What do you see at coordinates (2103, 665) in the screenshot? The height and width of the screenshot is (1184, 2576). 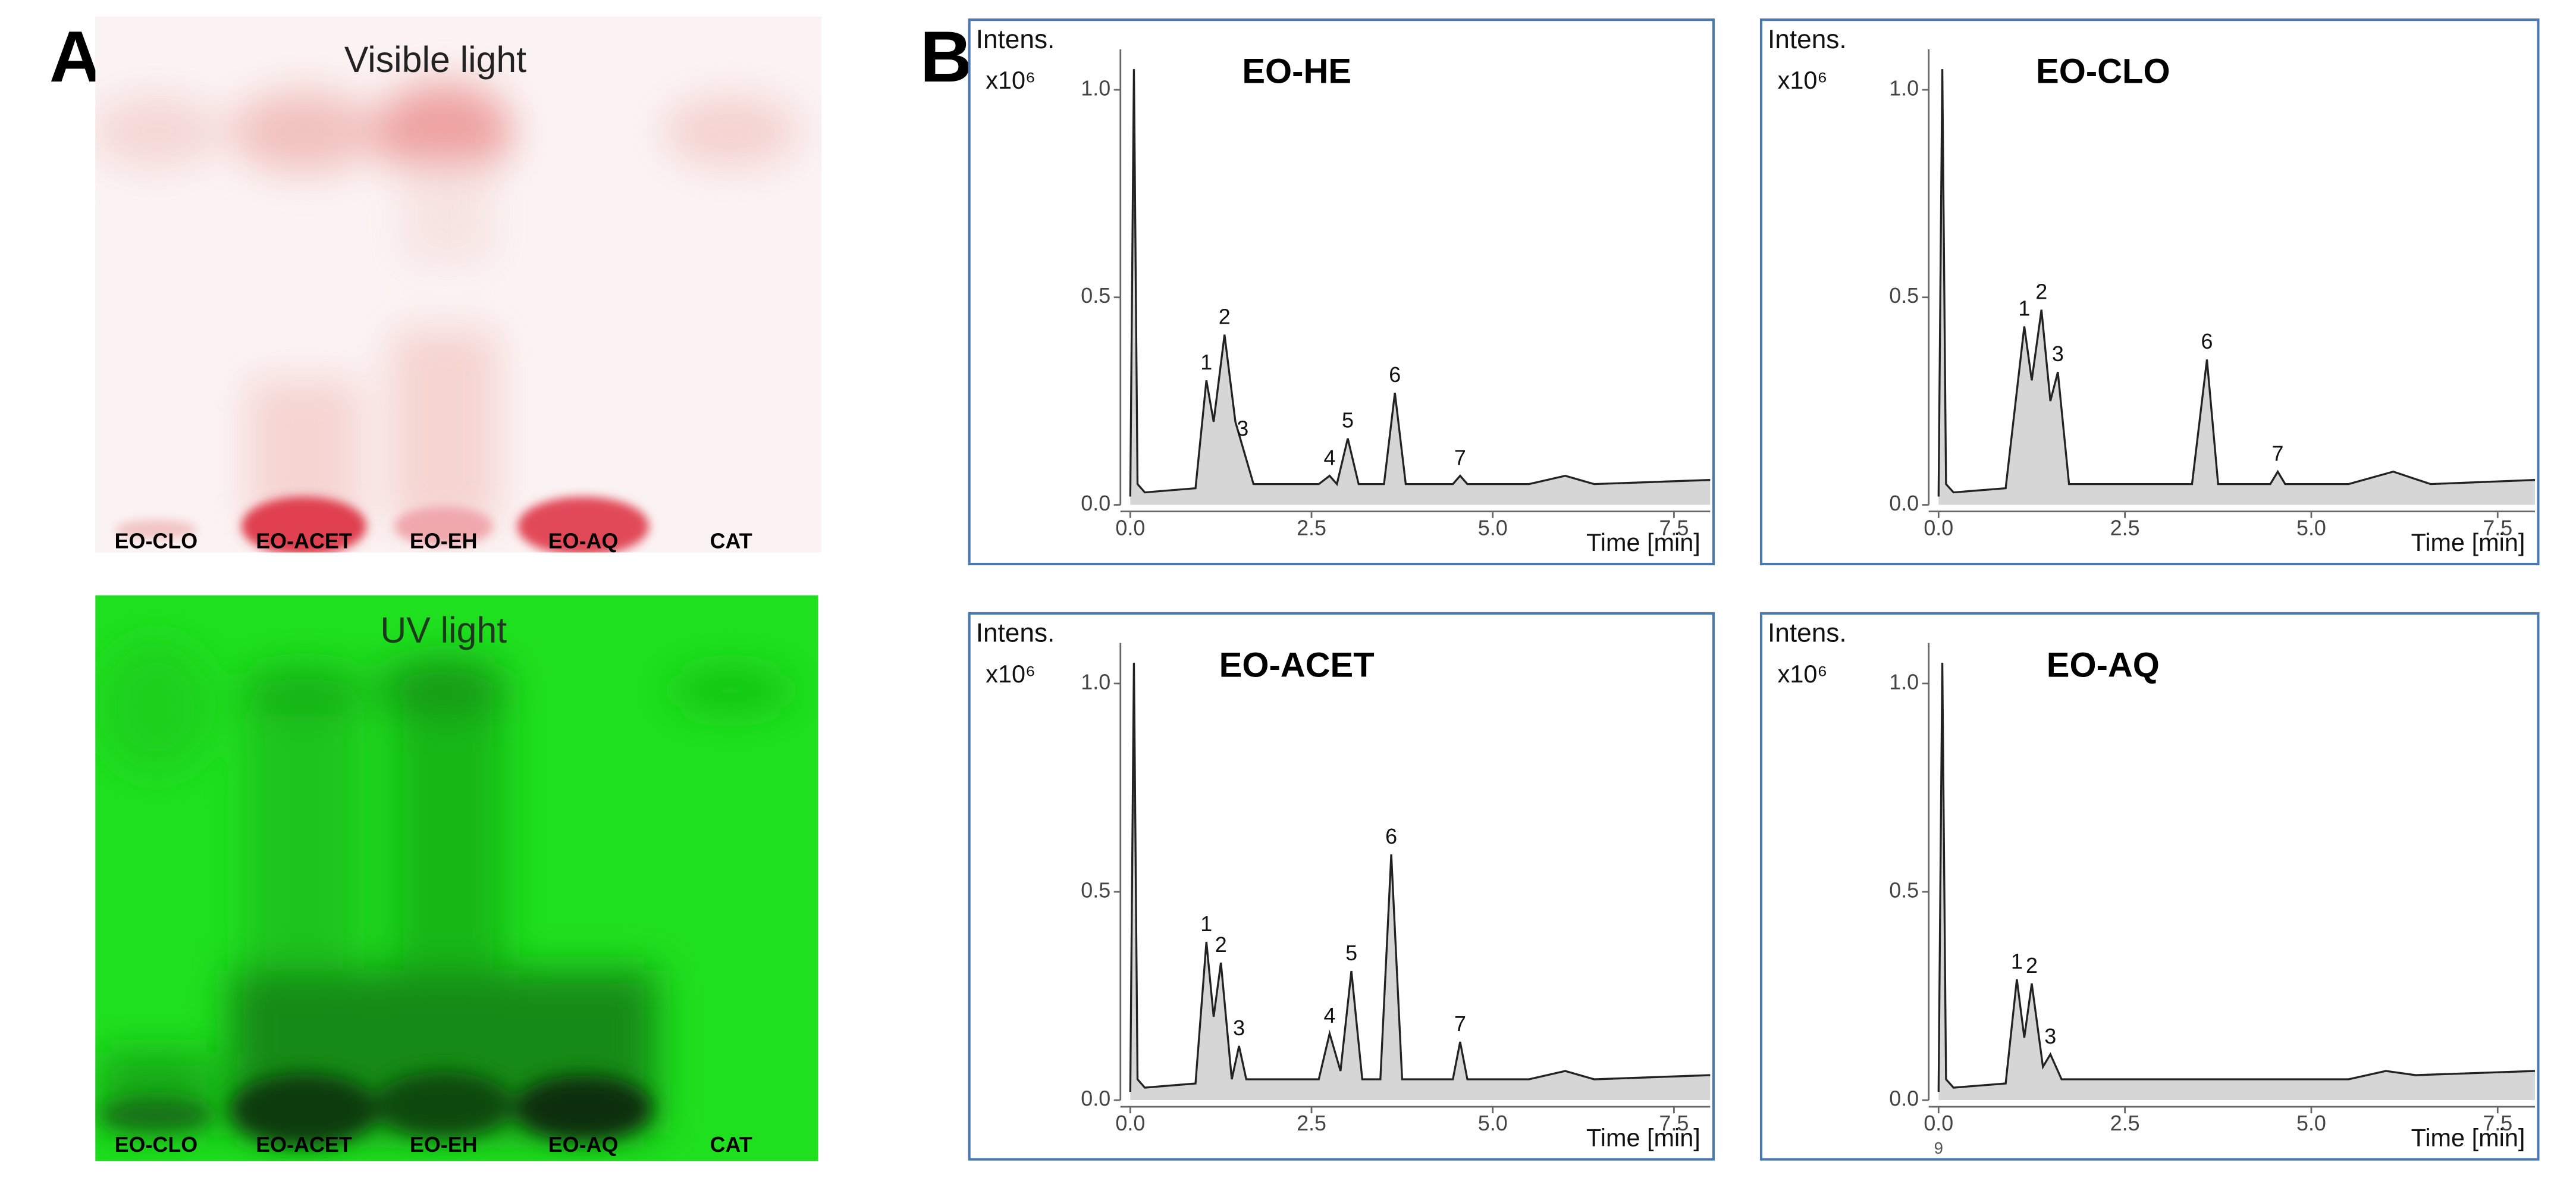 I see `chart-title: EO-AQ` at bounding box center [2103, 665].